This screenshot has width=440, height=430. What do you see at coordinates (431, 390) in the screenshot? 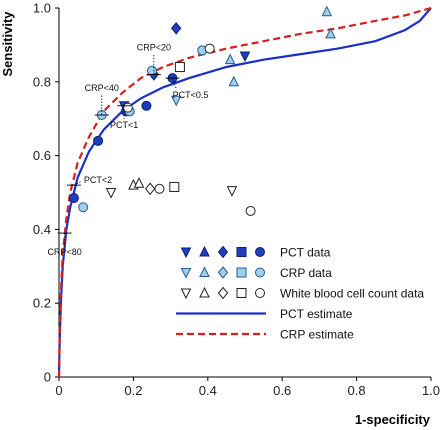
I see `x-tick-label: 1.0` at bounding box center [431, 390].